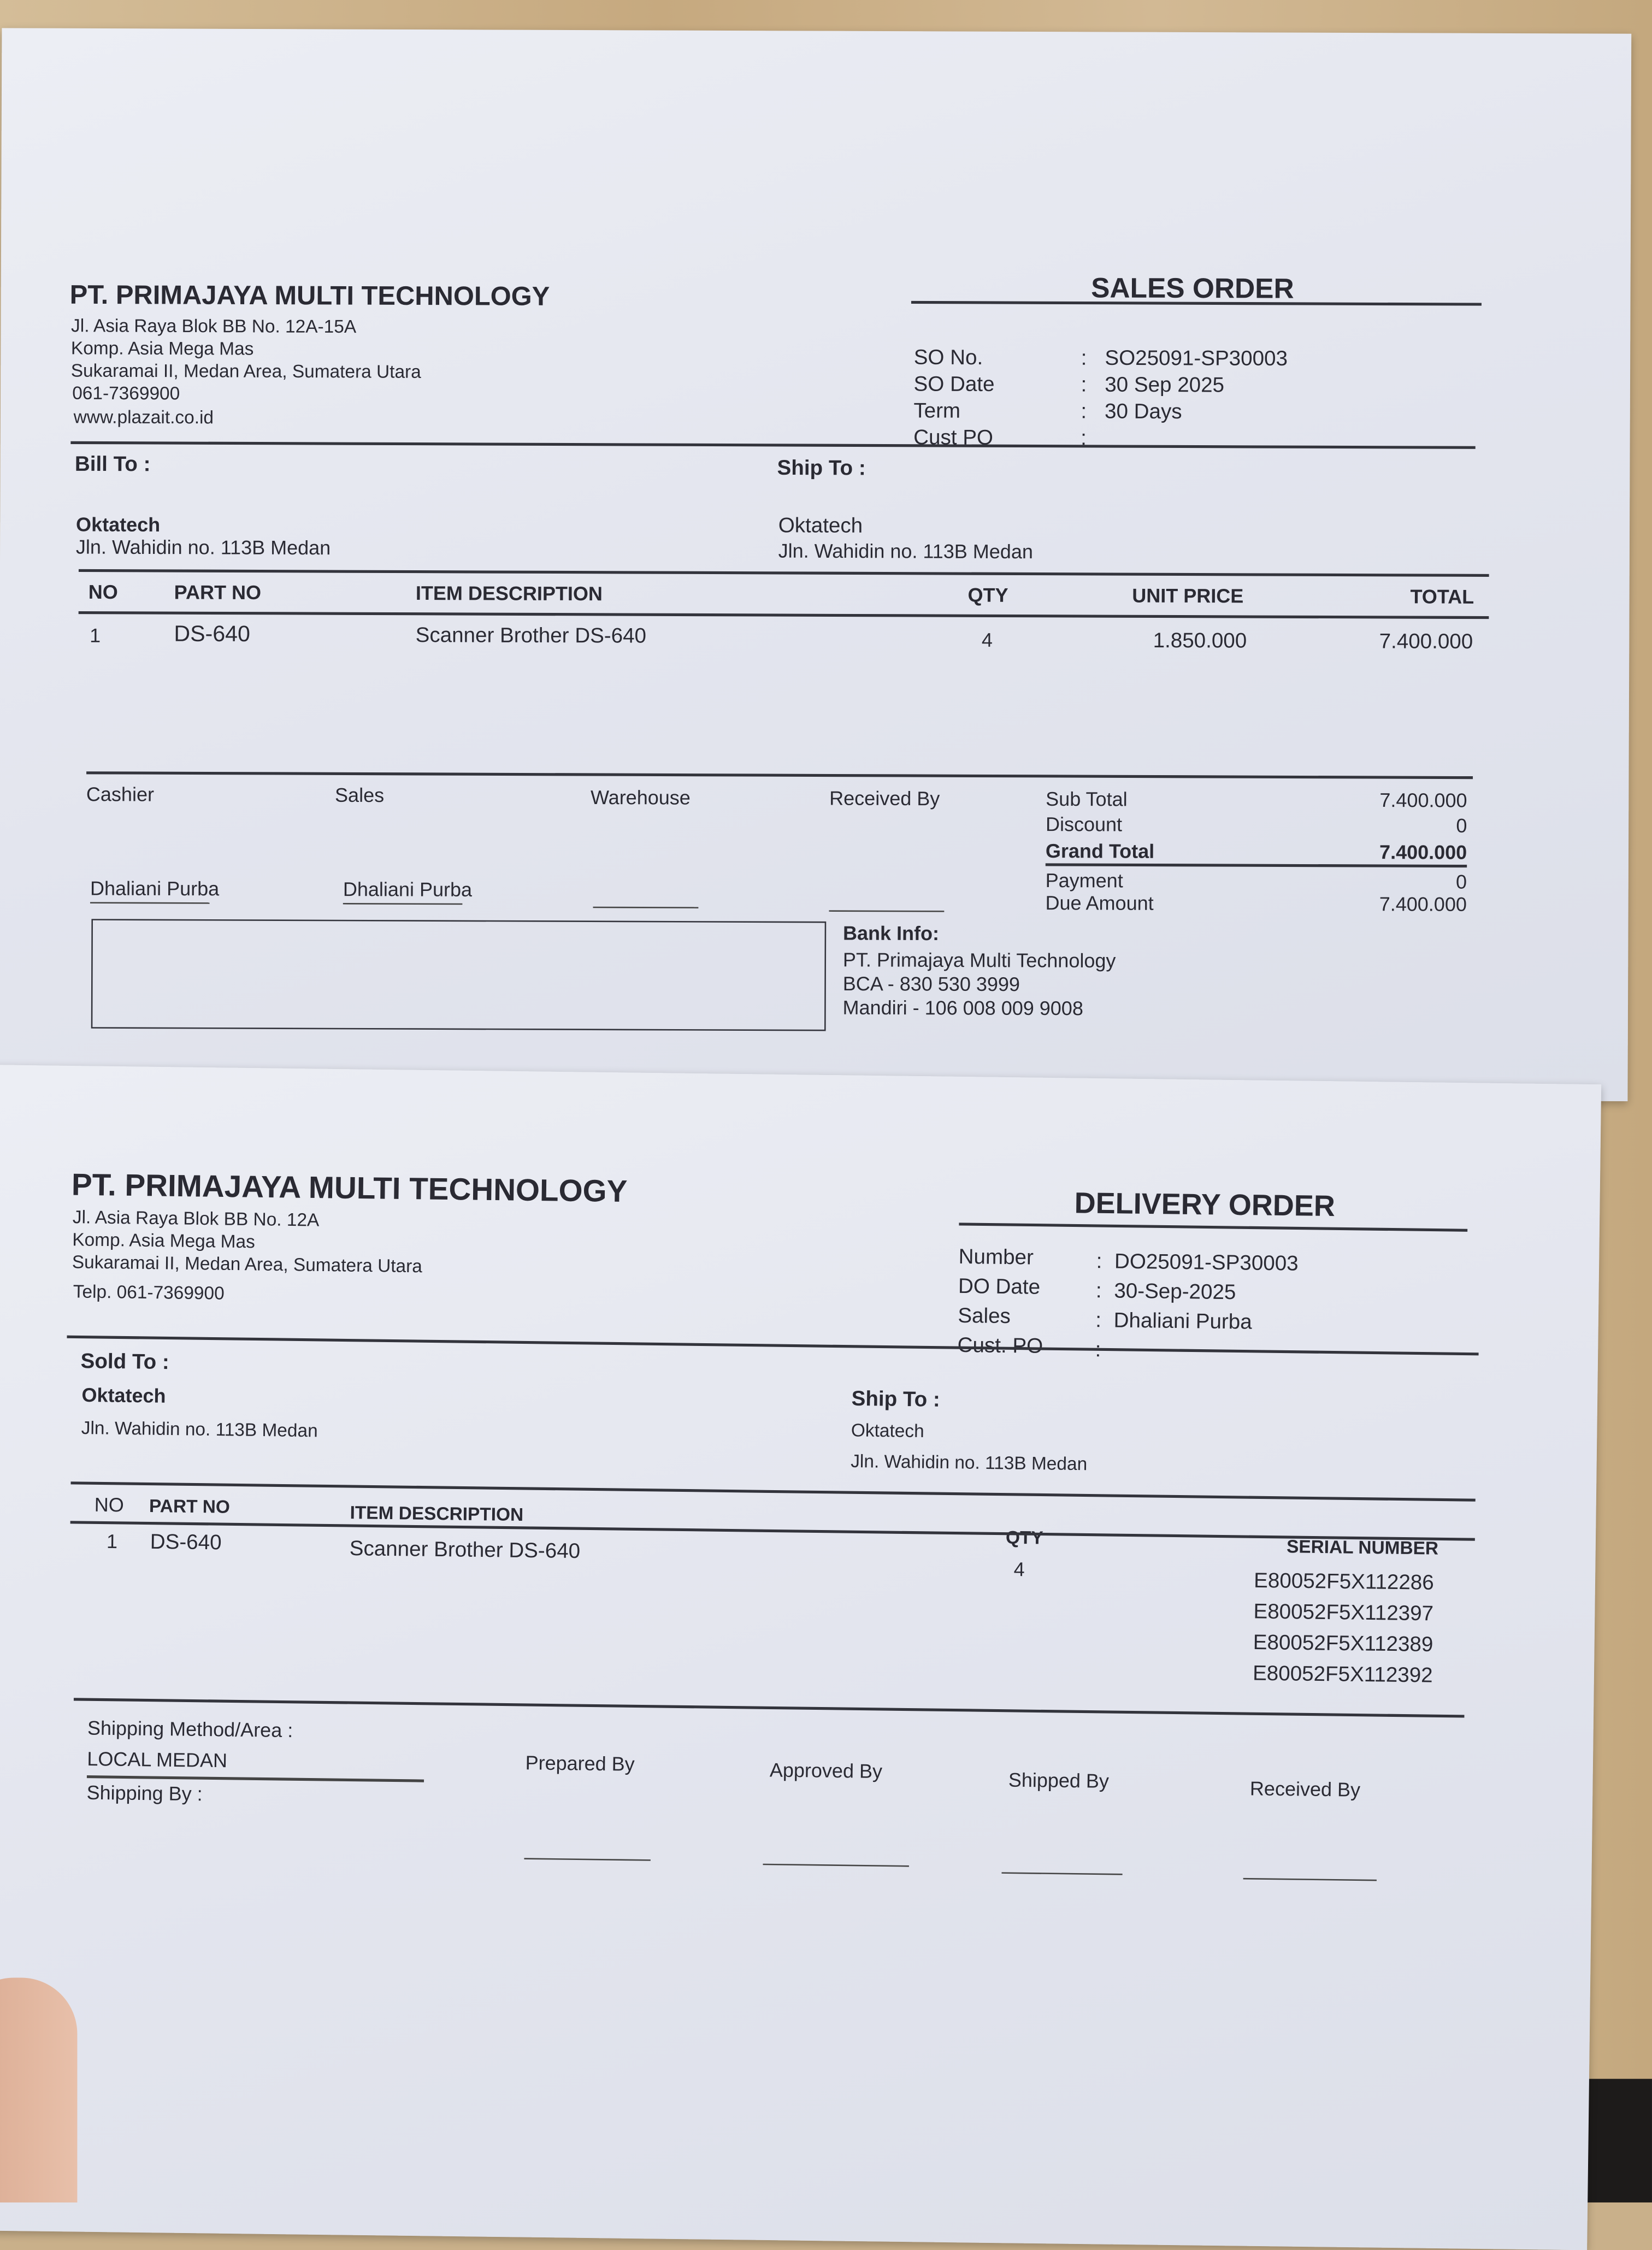 This screenshot has height=2250, width=1652. What do you see at coordinates (459, 975) in the screenshot?
I see `notes-box` at bounding box center [459, 975].